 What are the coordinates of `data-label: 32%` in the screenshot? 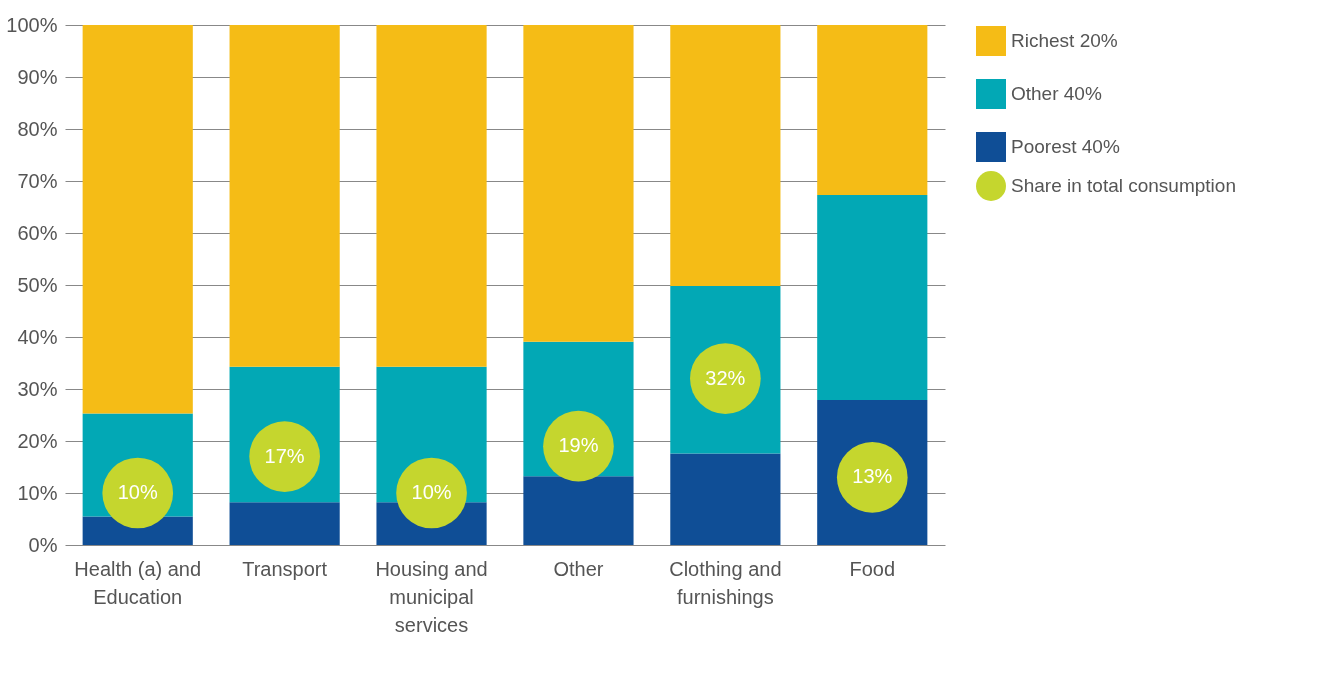 It's located at (725, 377).